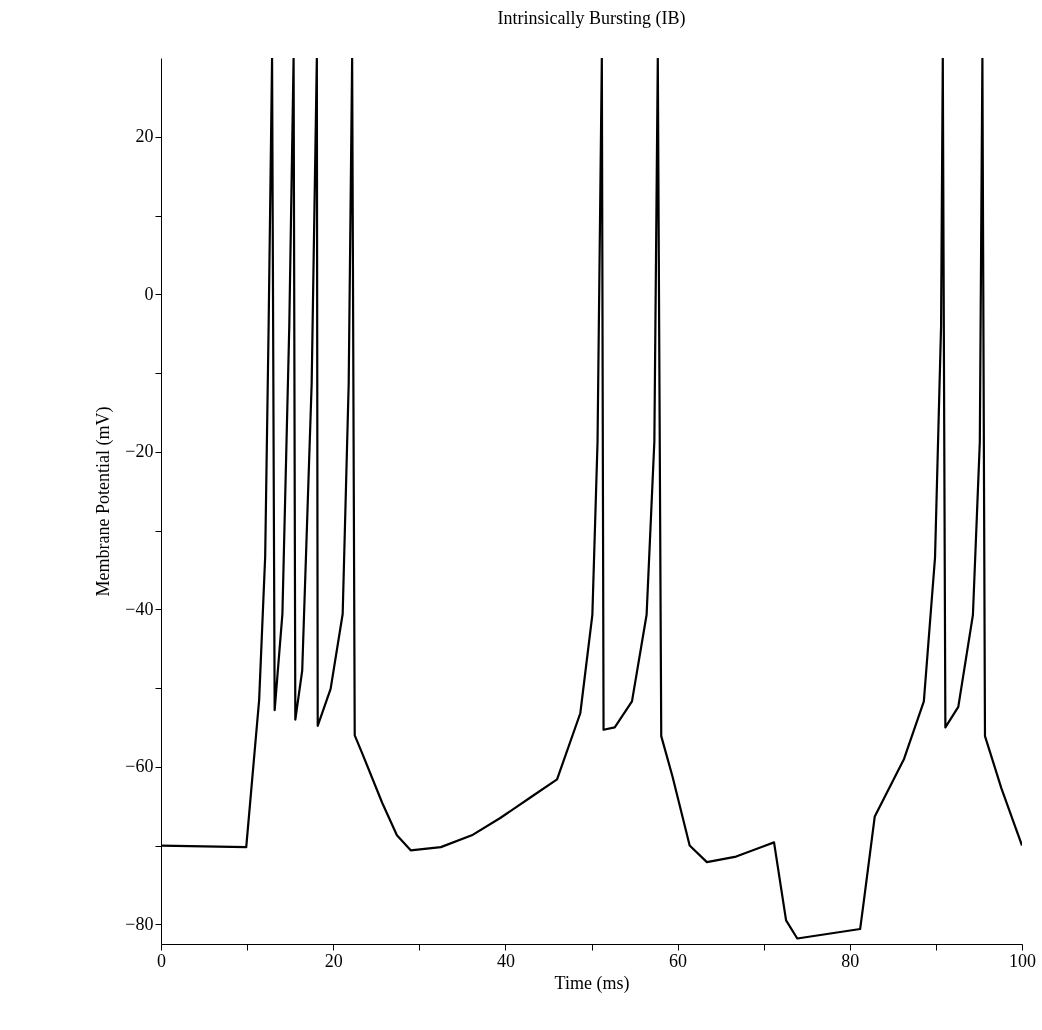 The width and height of the screenshot is (1042, 1030). I want to click on y-tick-label: 20, so click(144, 136).